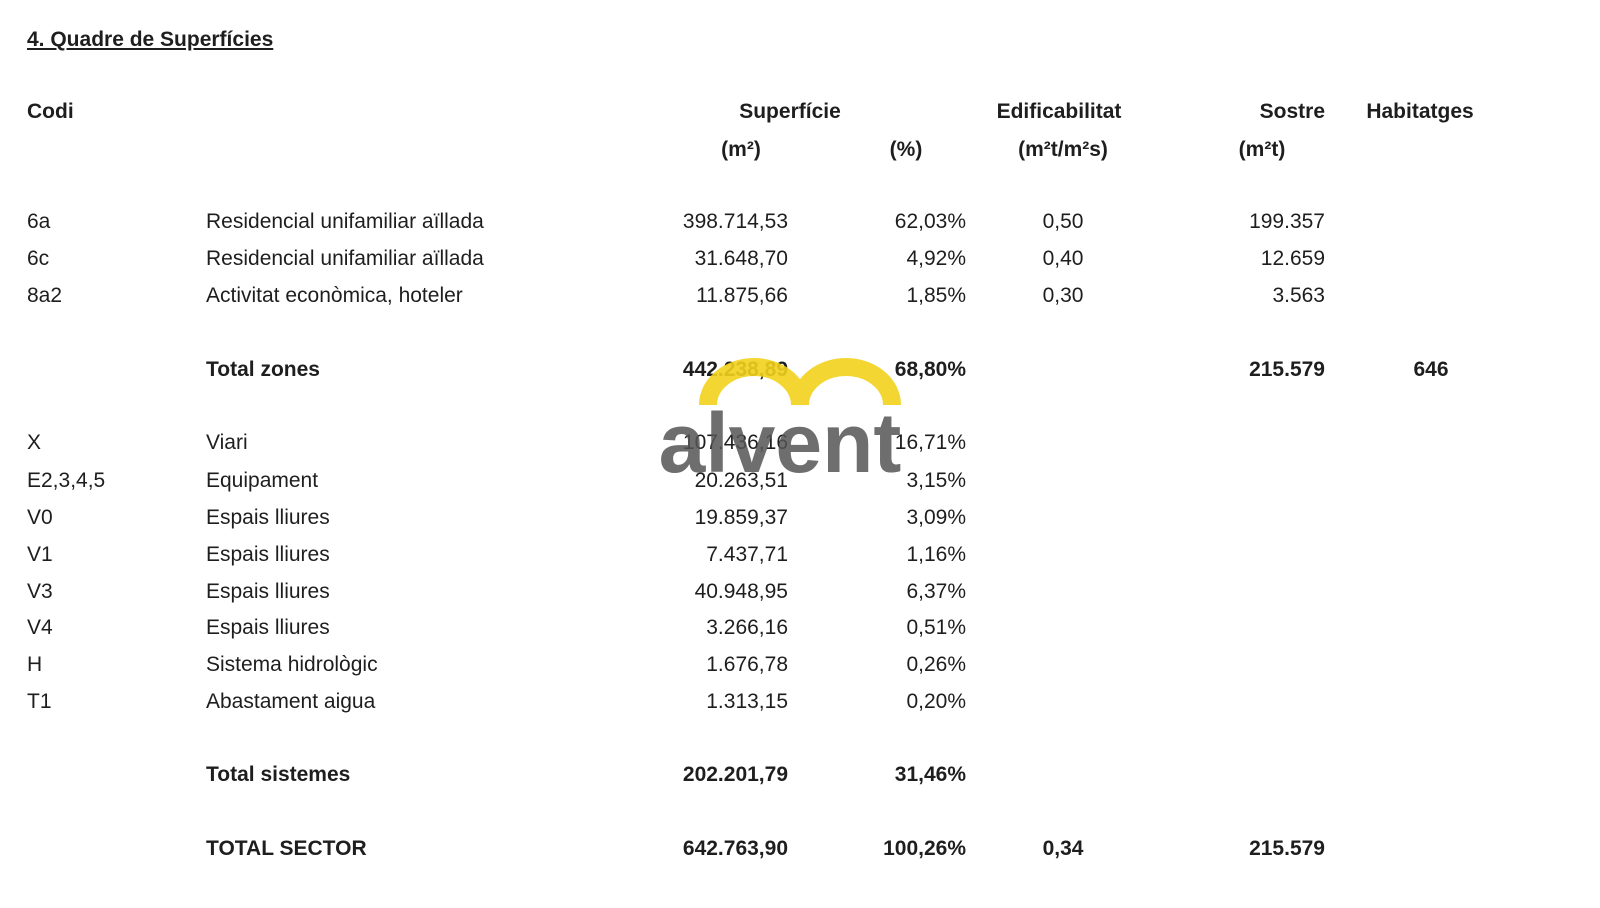  Describe the element at coordinates (1063, 295) in the screenshot. I see `cell-edif: 0,30` at that location.